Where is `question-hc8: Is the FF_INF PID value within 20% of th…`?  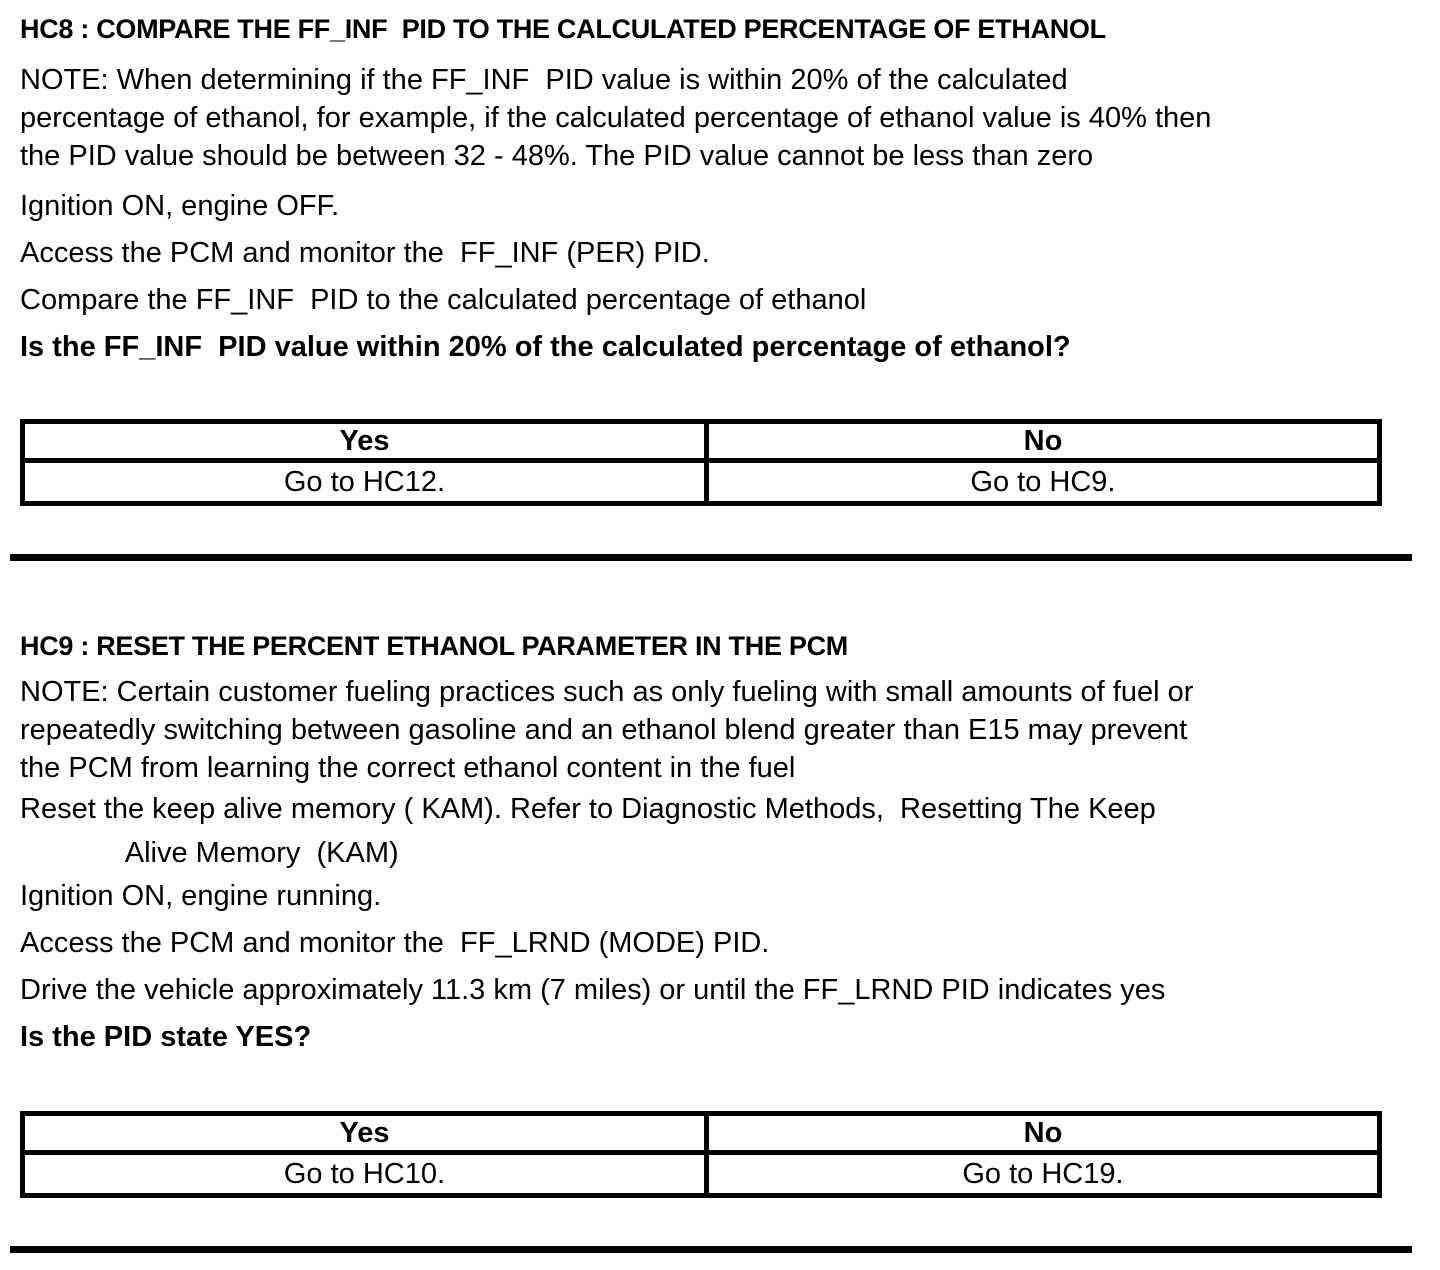 question-hc8: Is the FF_INF PID value within 20% of th… is located at coordinates (545, 347).